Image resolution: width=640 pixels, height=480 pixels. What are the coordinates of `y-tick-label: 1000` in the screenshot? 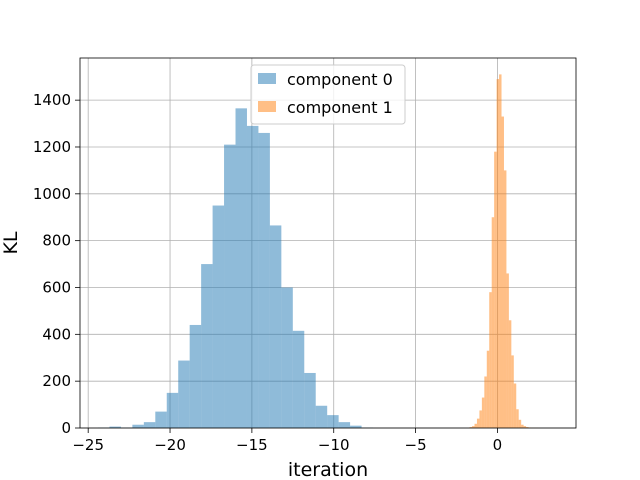 It's located at (52, 194).